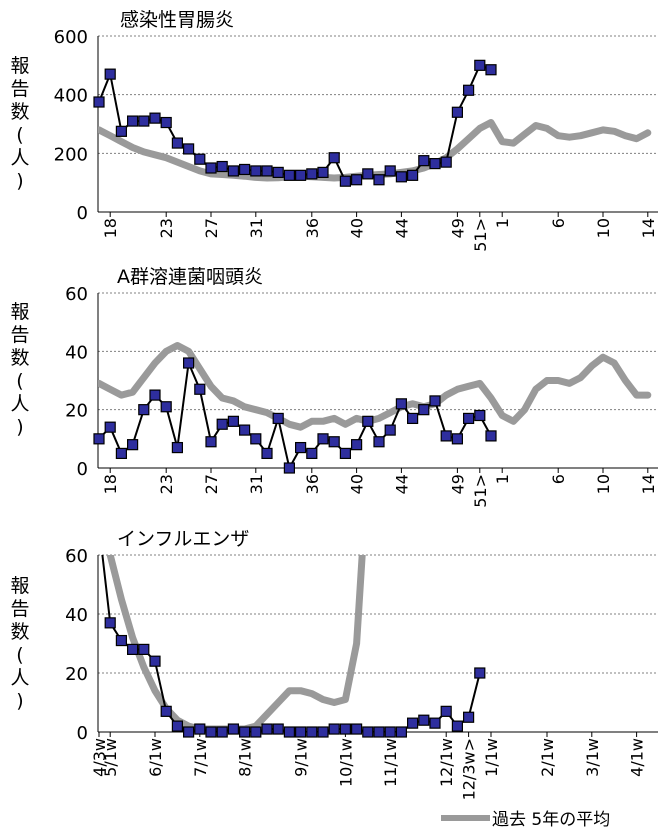 This screenshot has height=836, width=658. What do you see at coordinates (357, 484) in the screenshot?
I see `x-tick-label: 40` at bounding box center [357, 484].